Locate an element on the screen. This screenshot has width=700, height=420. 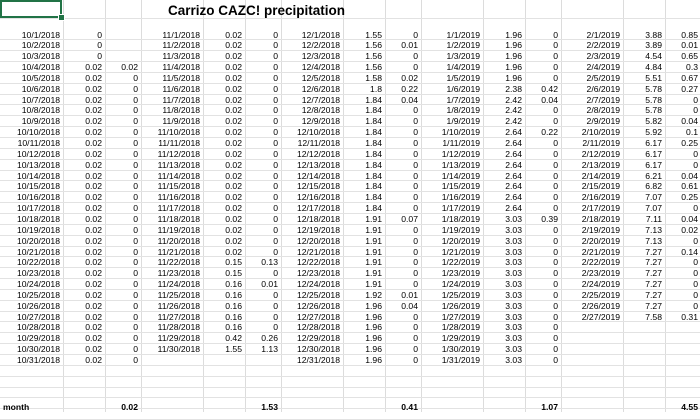
cumulative-cell: 1.58 is located at coordinates (373, 77).